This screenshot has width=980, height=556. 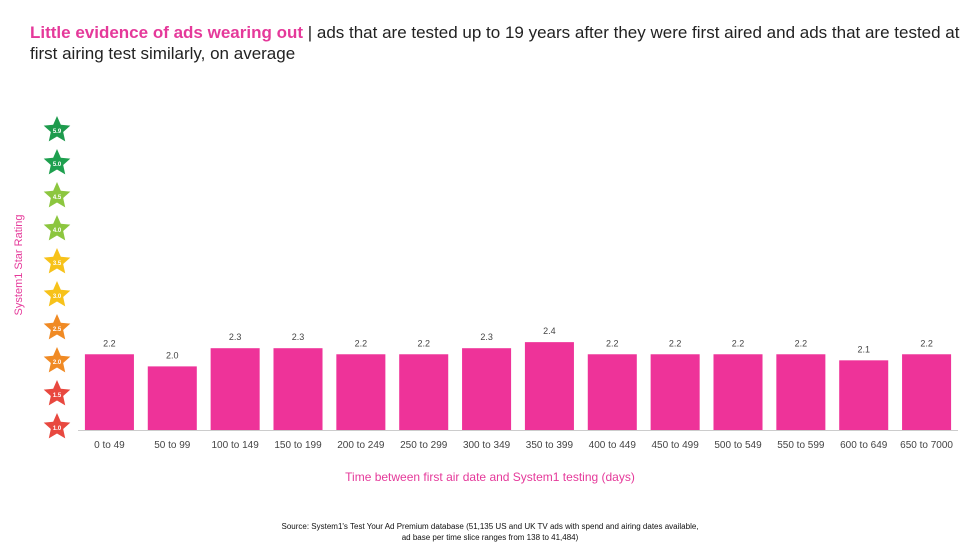 I want to click on star-rating-scale: 5.9 5.0 4.5 4.0 3.5 3.0 2.5 2.0 1.5 1.0, so click(x=57, y=277).